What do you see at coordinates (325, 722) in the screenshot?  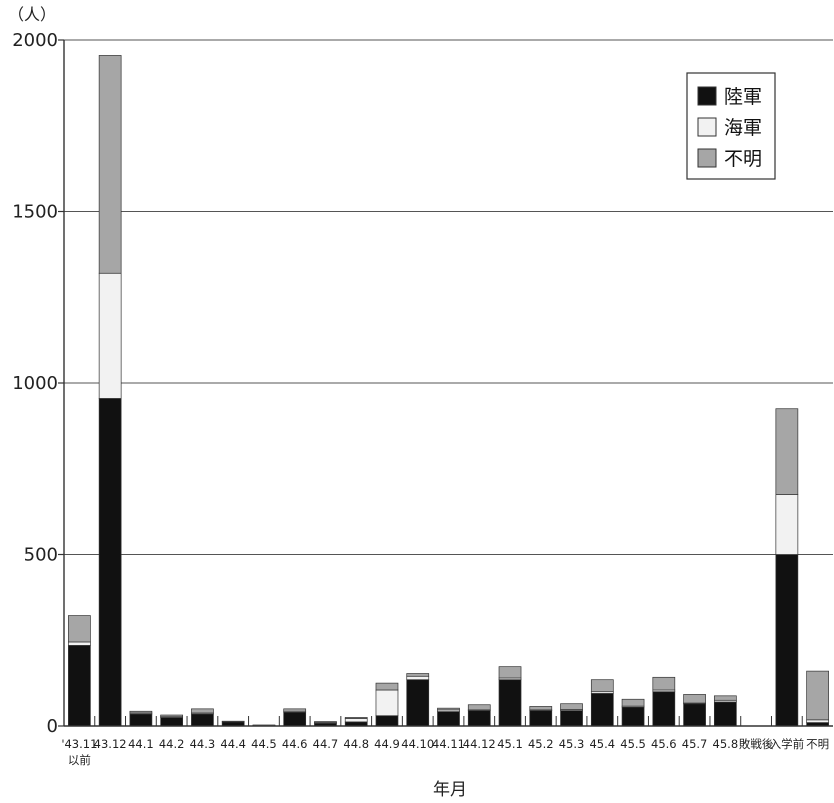 I see `bar-8-不明` at bounding box center [325, 722].